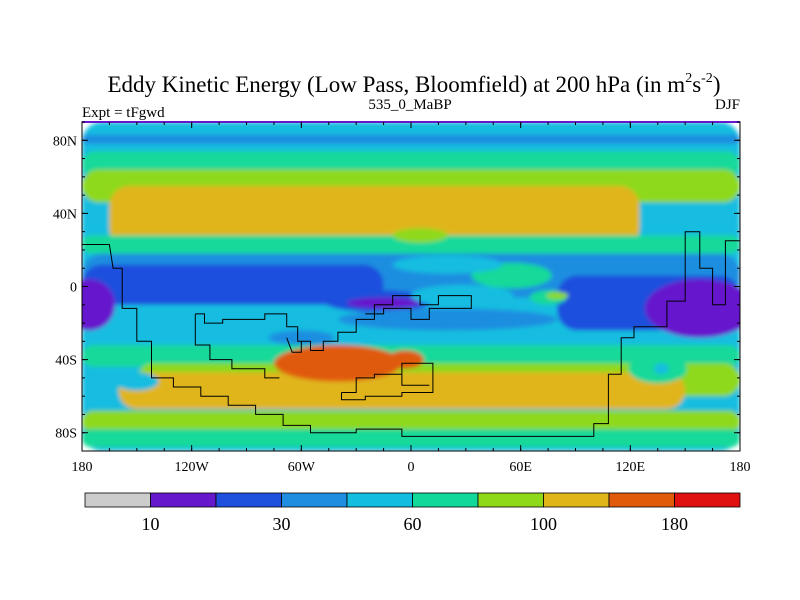  I want to click on x-tick-label-5: 120E, so click(631, 467).